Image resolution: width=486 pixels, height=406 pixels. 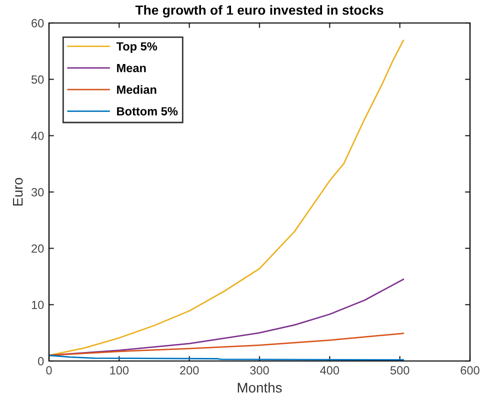 What do you see at coordinates (37, 192) in the screenshot?
I see `y-tick-label: 30` at bounding box center [37, 192].